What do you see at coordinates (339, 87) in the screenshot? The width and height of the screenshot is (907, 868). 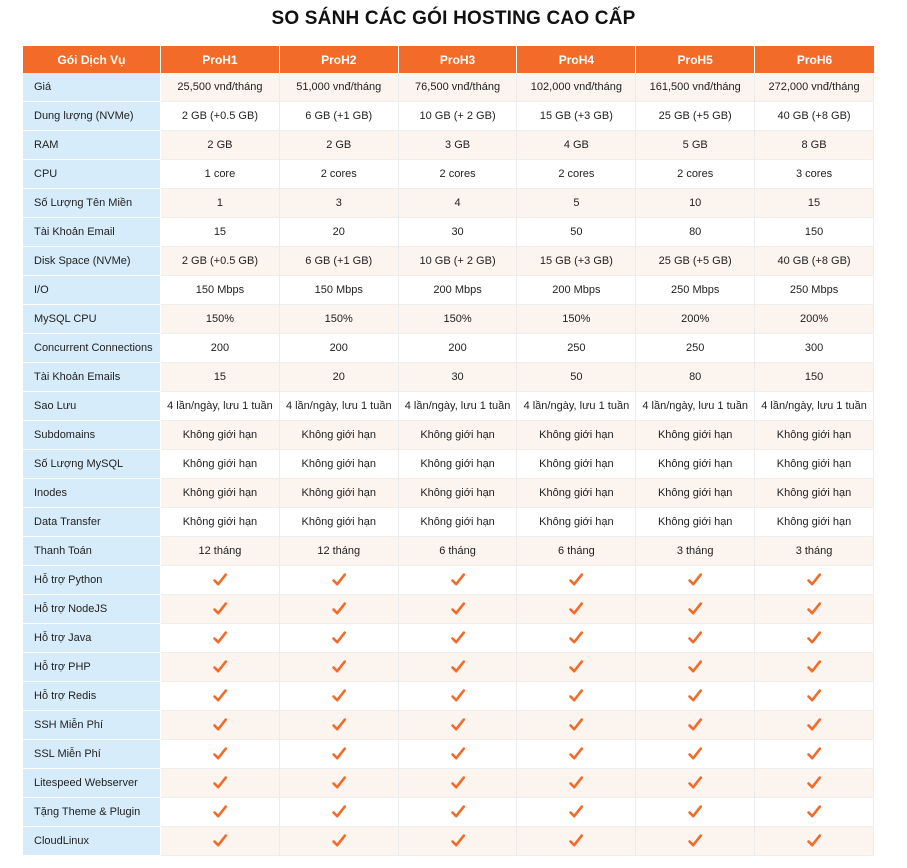 I see `table-cell: 51,000 vnđ/tháng` at bounding box center [339, 87].